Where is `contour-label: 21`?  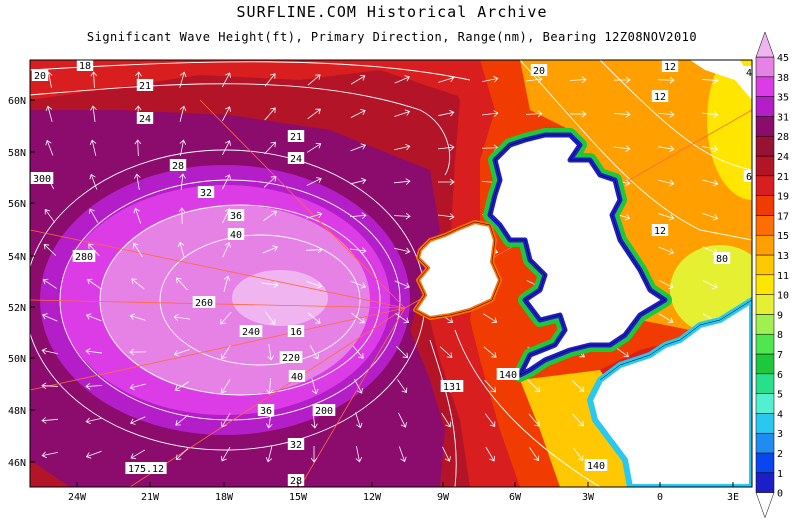 contour-label: 21 is located at coordinates (296, 136).